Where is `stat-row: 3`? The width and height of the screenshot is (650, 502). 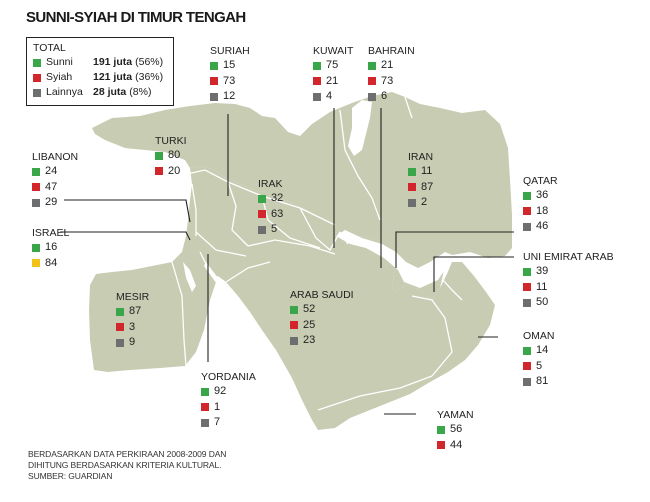
stat-row: 3 is located at coordinates (132, 328).